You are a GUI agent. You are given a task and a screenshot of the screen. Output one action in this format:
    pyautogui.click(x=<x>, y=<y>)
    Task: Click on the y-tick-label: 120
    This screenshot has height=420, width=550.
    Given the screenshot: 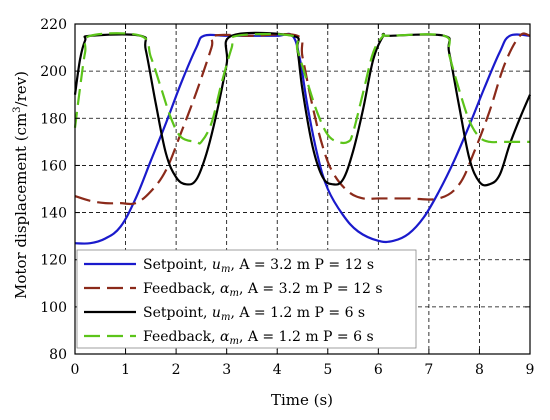 What is the action you would take?
    pyautogui.click(x=53, y=261)
    